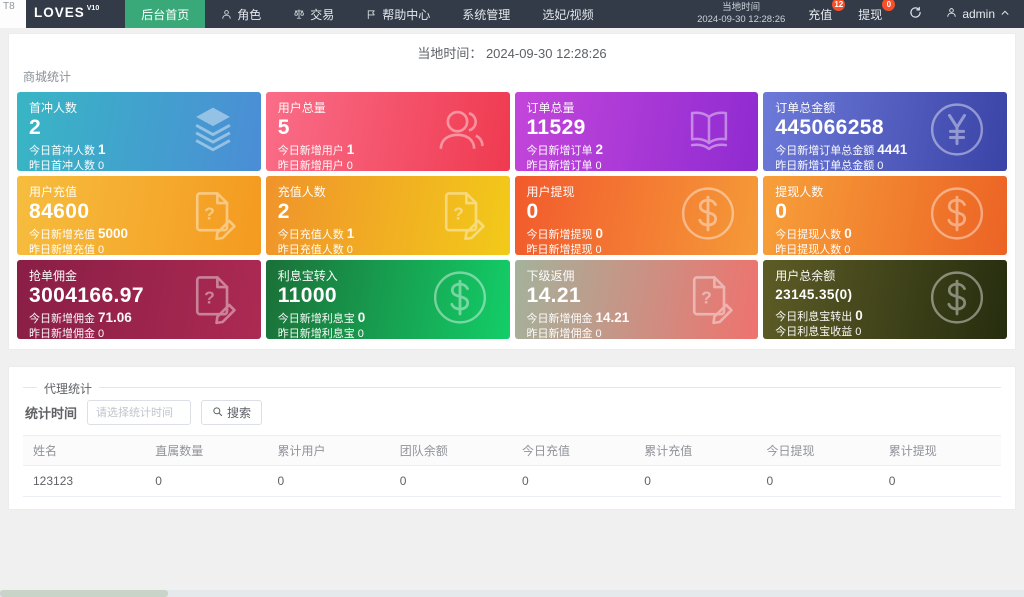  What do you see at coordinates (550, 192) in the screenshot?
I see `card-title: 用户提现` at bounding box center [550, 192].